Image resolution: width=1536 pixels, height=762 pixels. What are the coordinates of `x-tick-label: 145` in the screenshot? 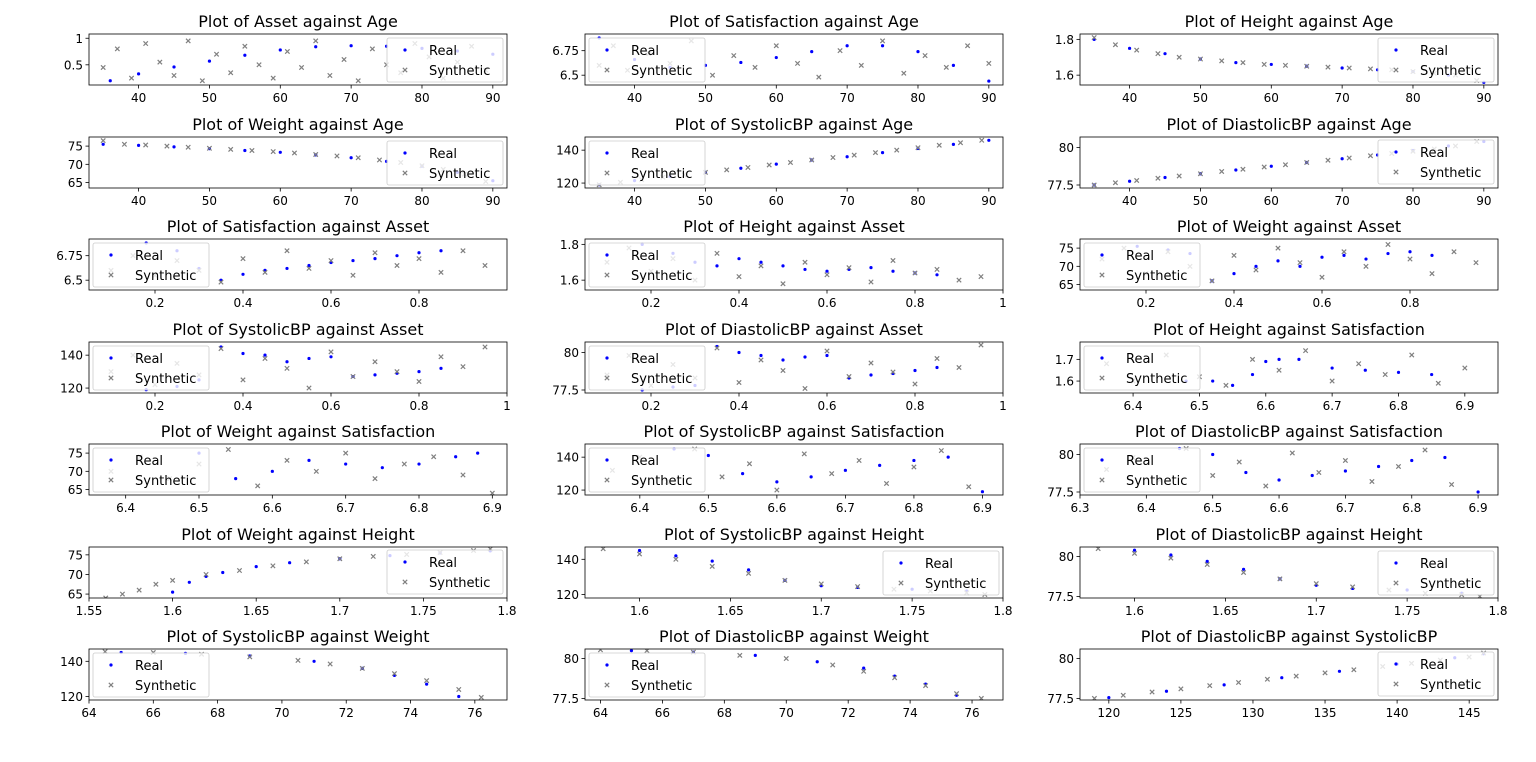 It's located at (1469, 713).